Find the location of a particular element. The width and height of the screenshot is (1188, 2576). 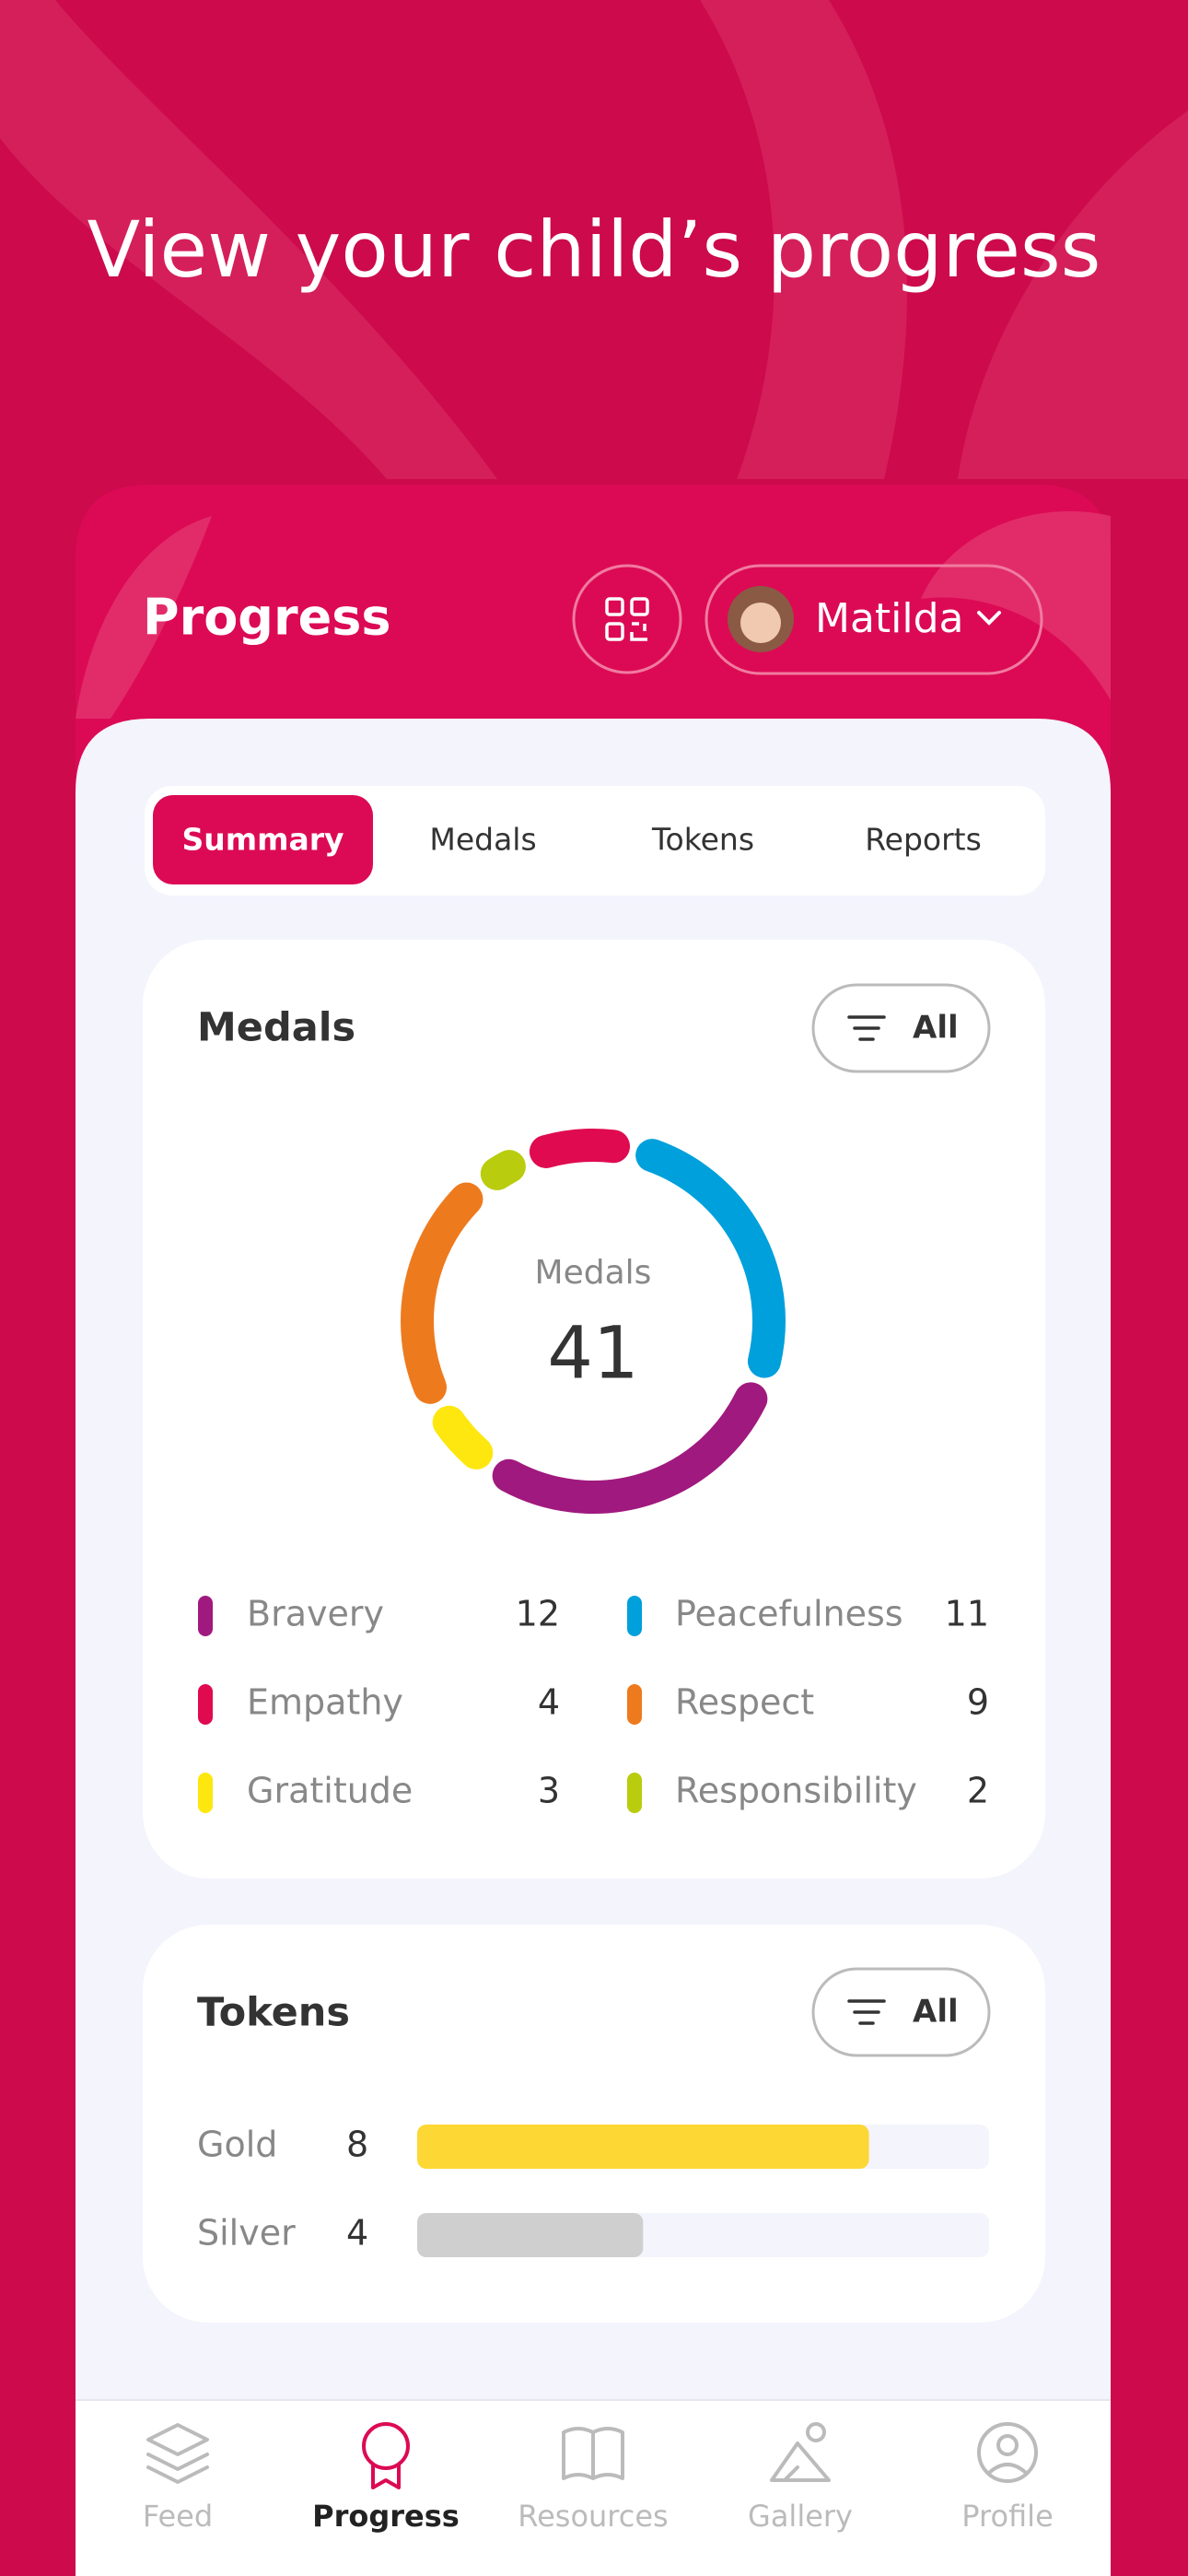

legend-name: Gratitude is located at coordinates (330, 1791).